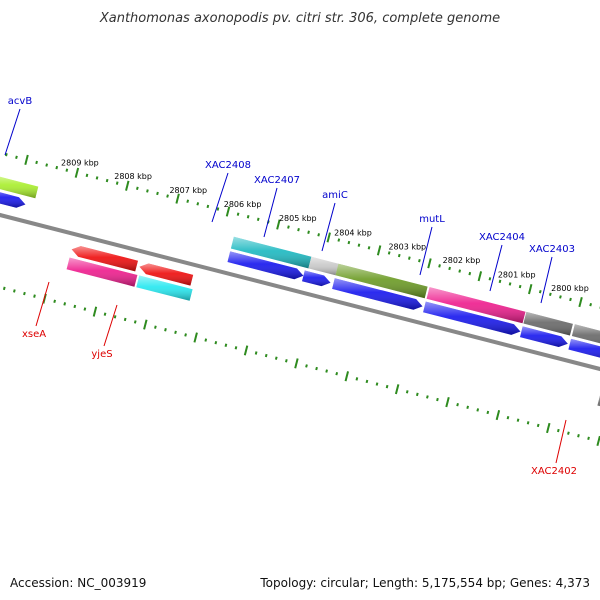 The height and width of the screenshot is (600, 600). What do you see at coordinates (277, 180) in the screenshot?
I see `gene-label-XAC2407: XAC2407` at bounding box center [277, 180].